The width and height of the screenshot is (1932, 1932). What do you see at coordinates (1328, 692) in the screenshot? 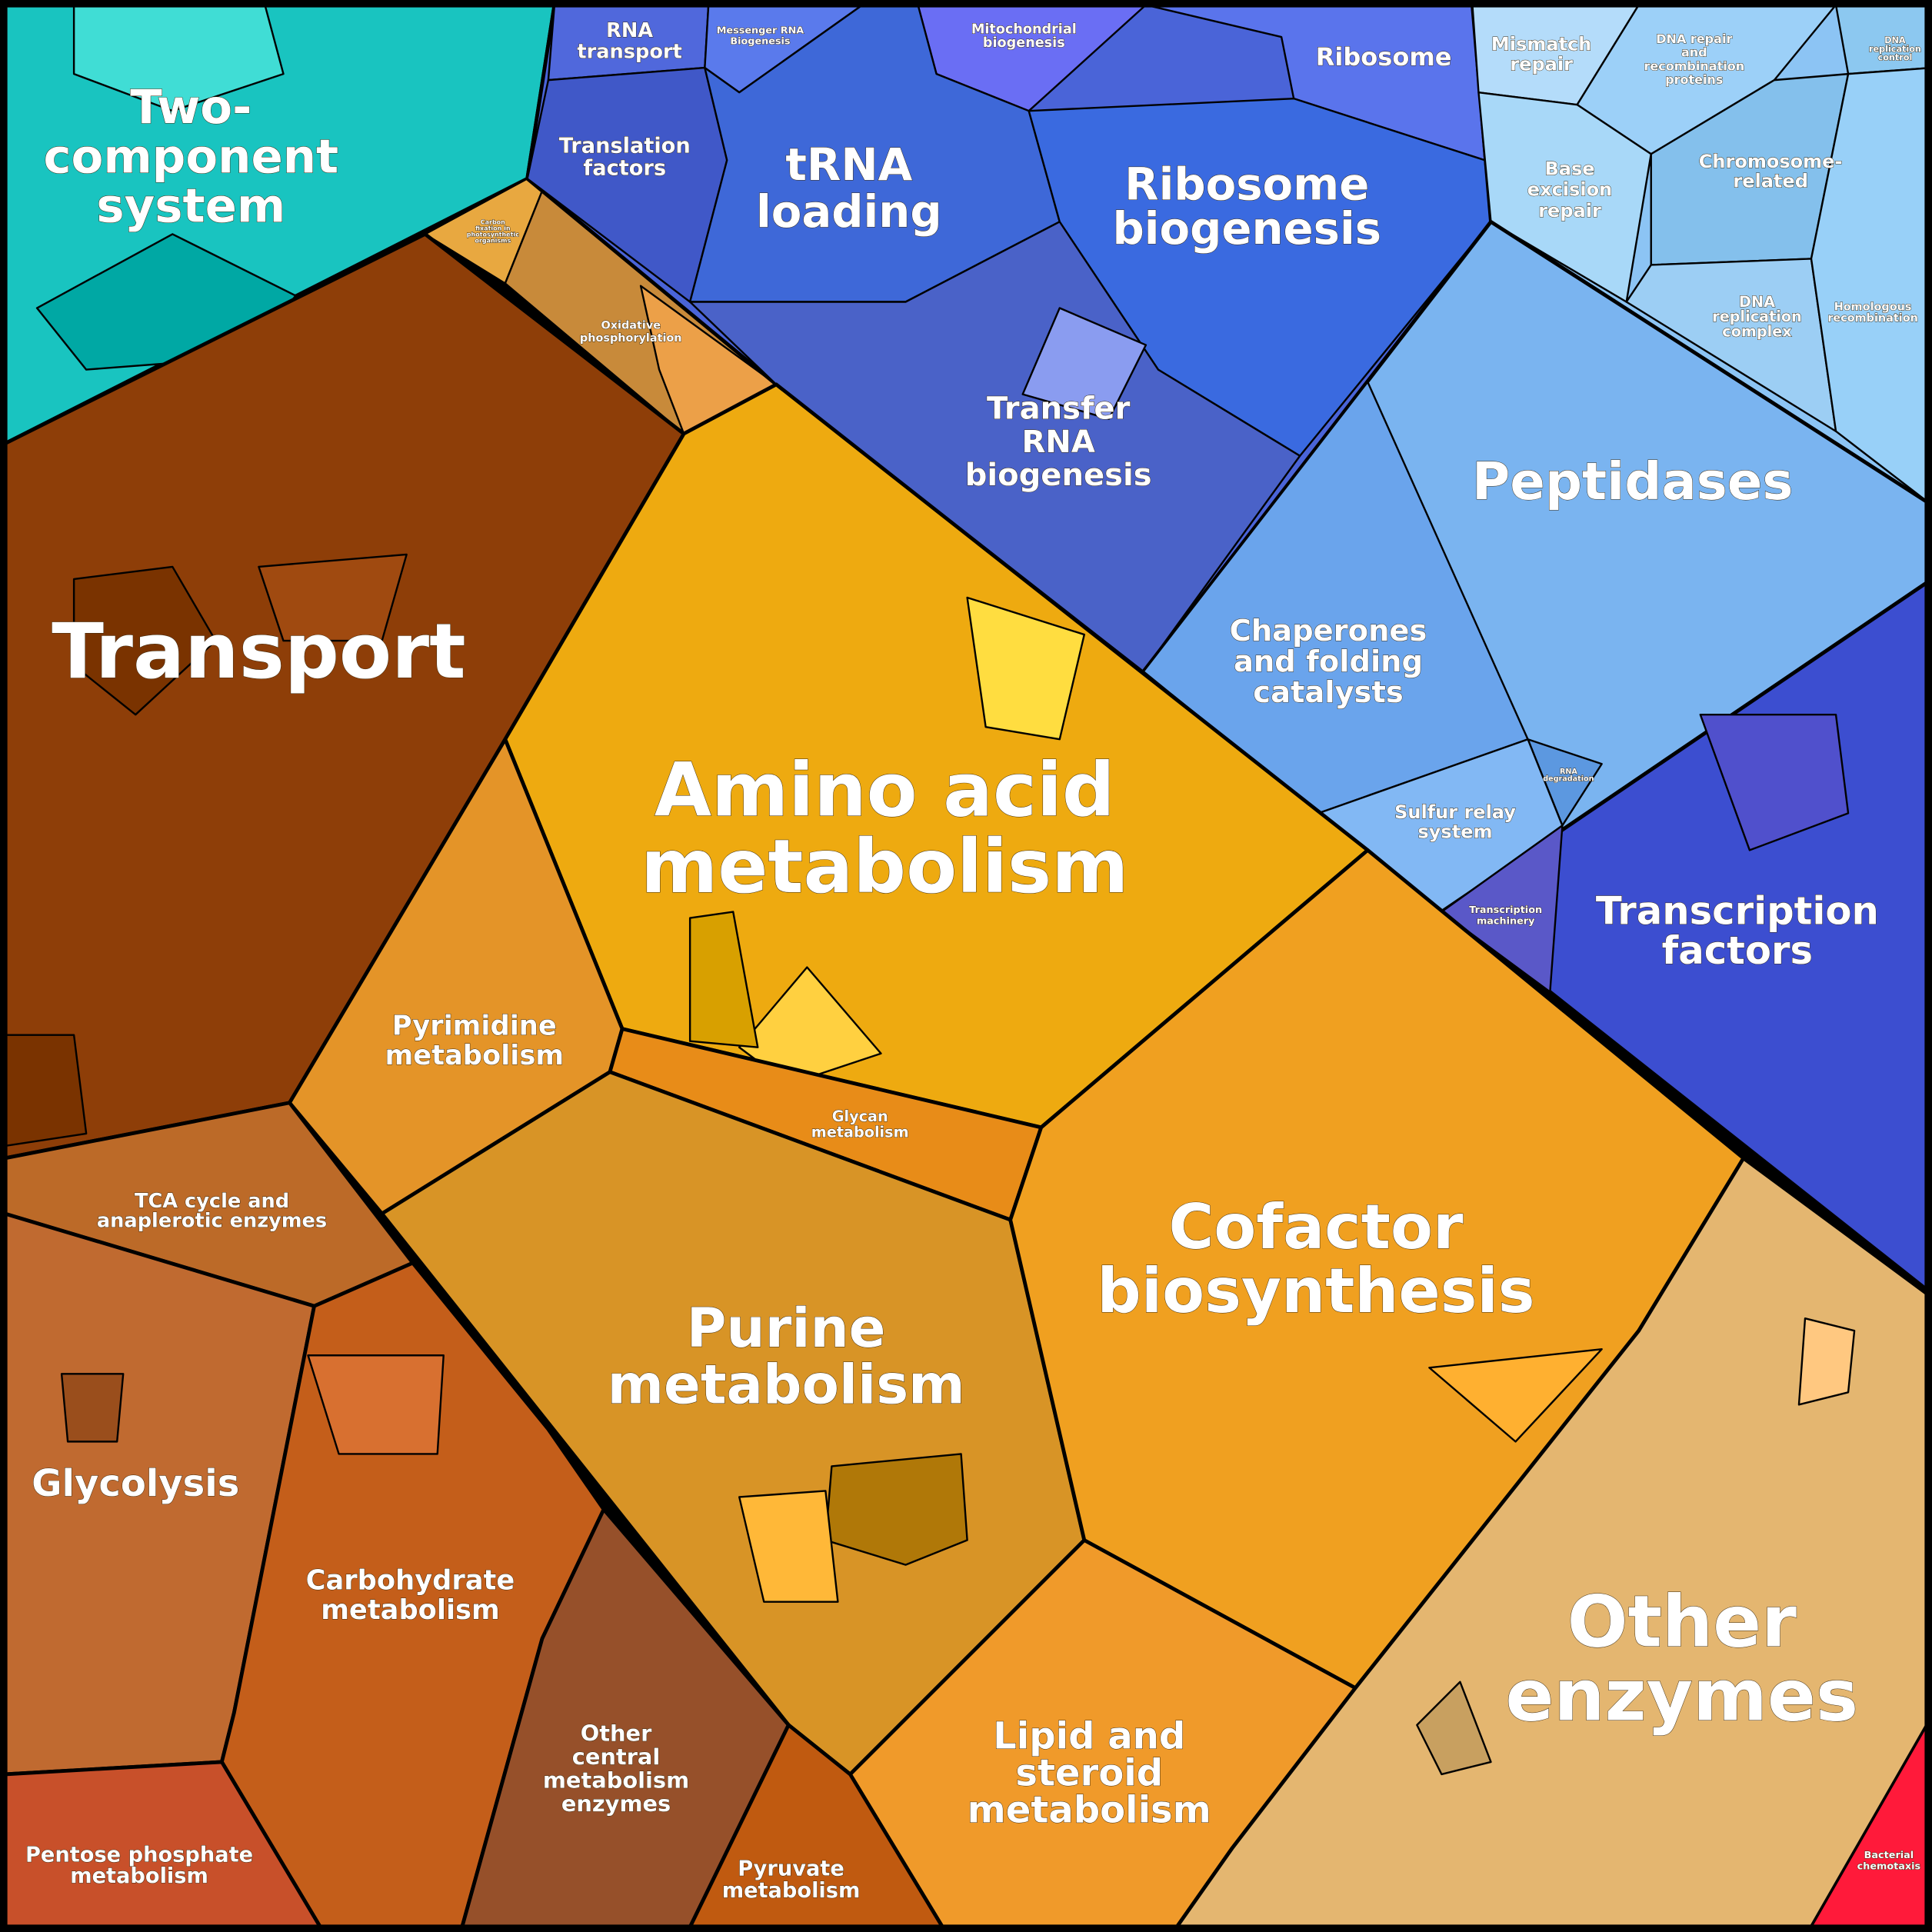
I see `label-line: catalysts` at bounding box center [1328, 692].